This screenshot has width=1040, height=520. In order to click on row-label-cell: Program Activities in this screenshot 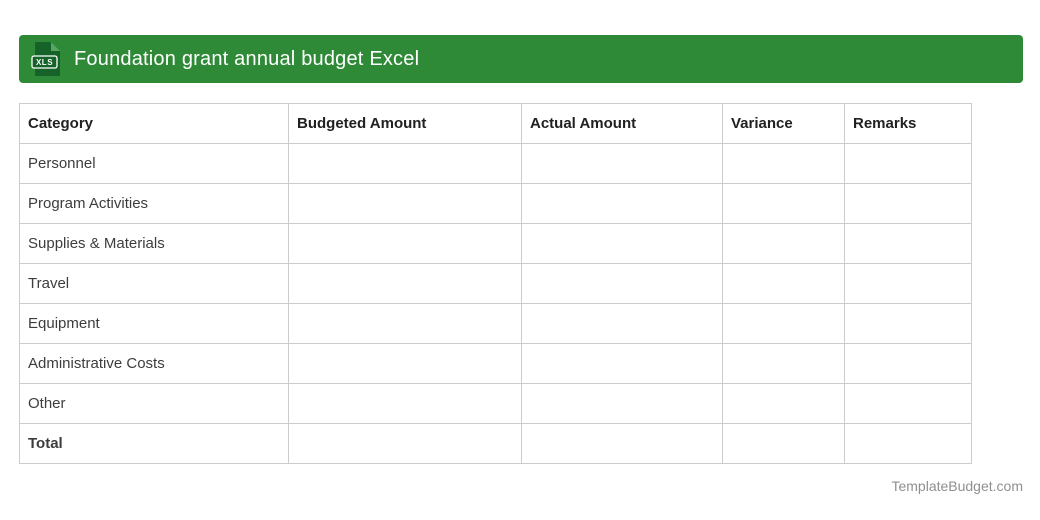, I will do `click(154, 203)`.